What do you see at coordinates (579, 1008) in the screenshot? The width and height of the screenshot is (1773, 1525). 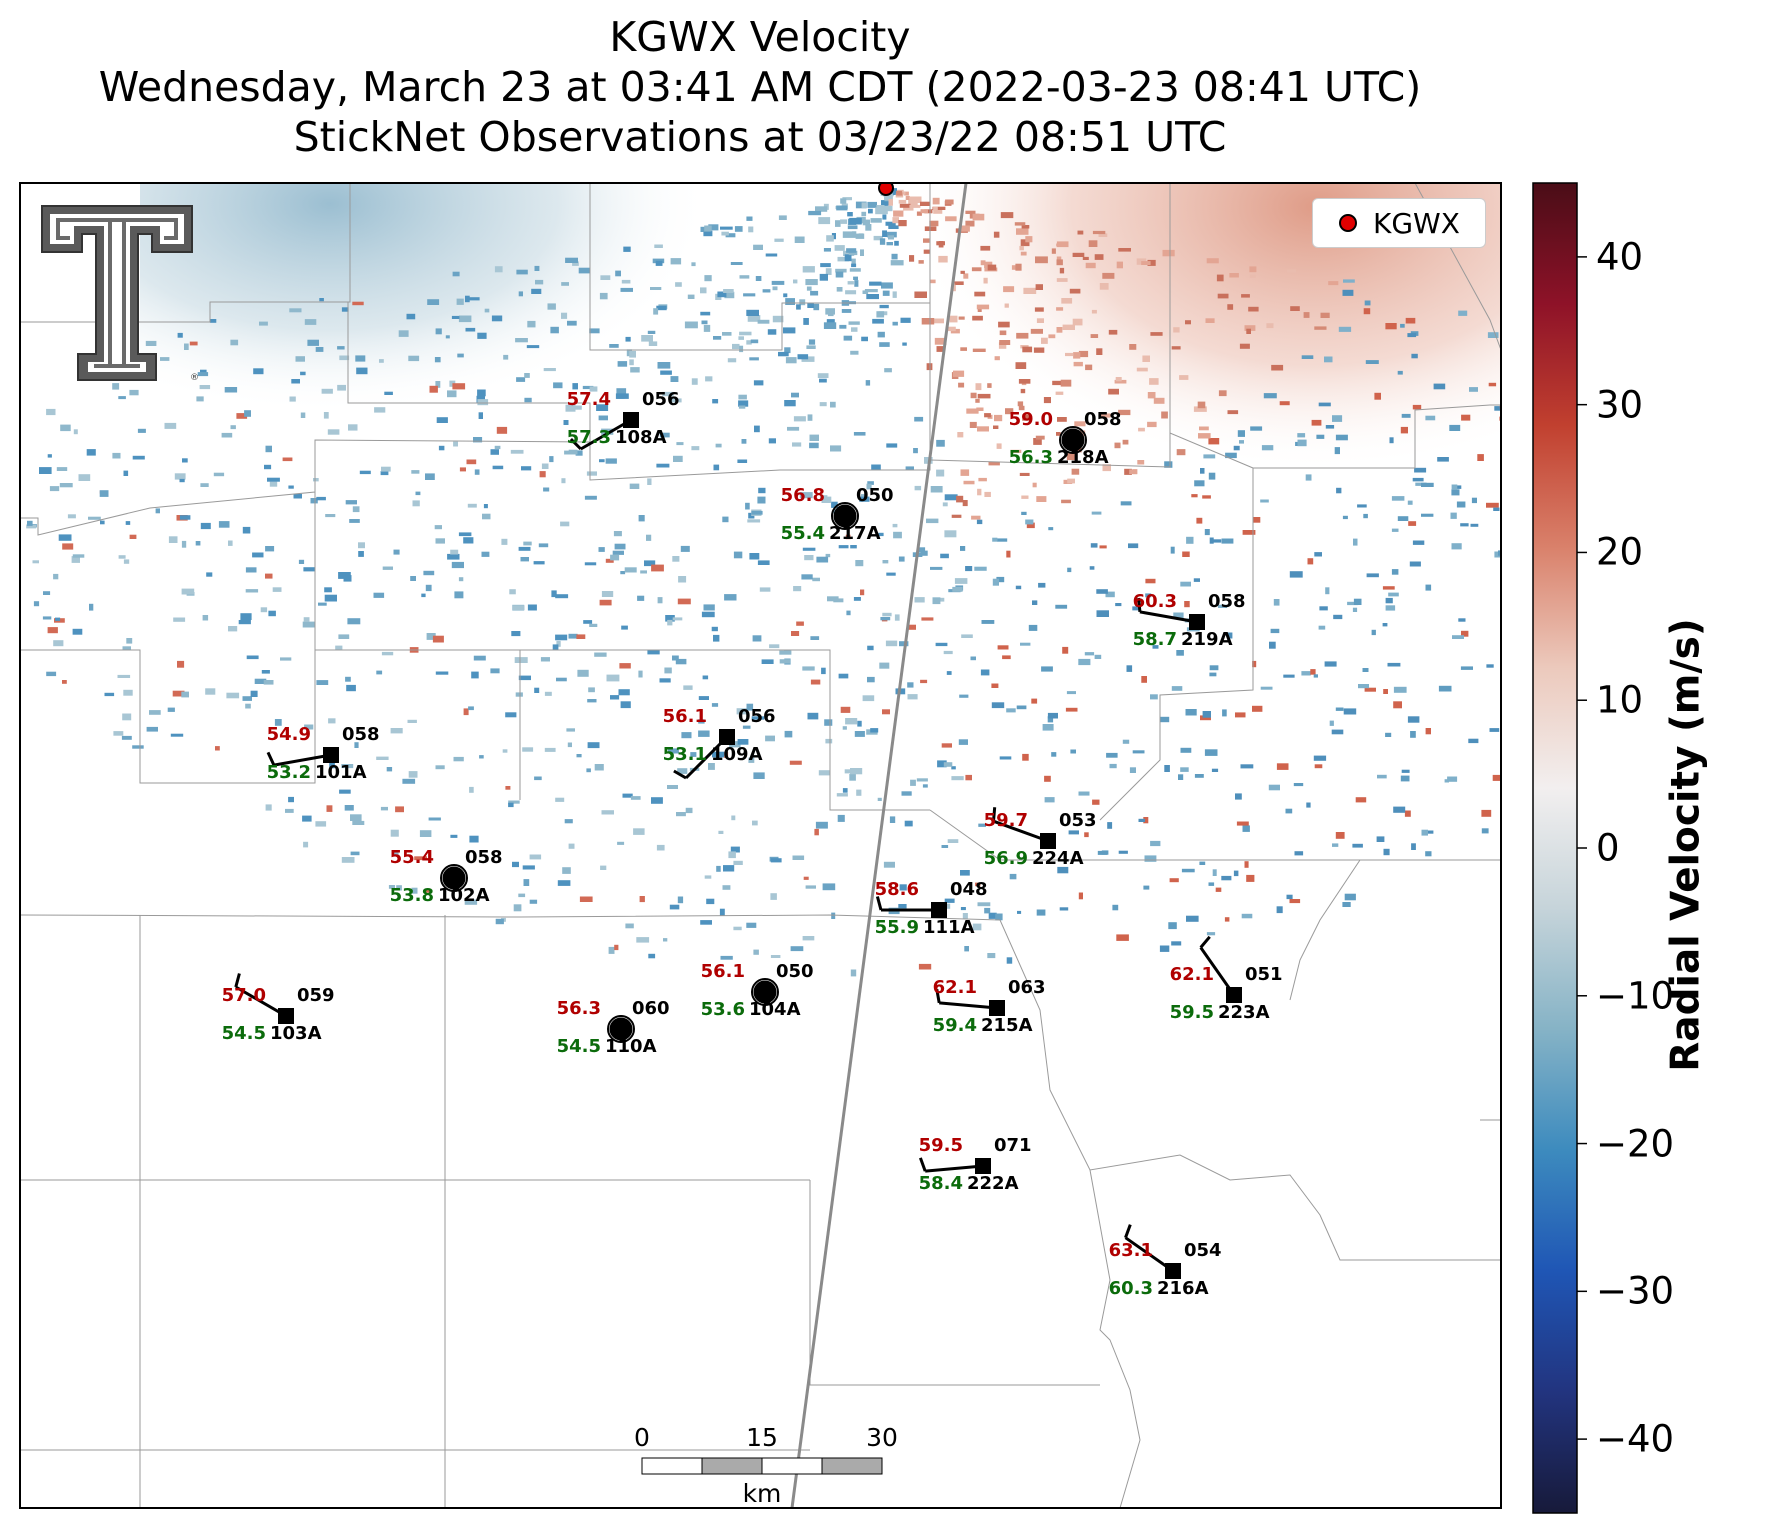 I see `station-temperature: 56.3` at bounding box center [579, 1008].